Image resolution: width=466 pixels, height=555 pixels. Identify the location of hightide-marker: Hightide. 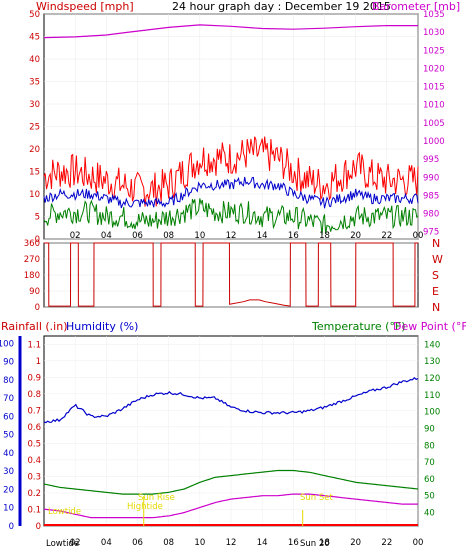
(145, 507).